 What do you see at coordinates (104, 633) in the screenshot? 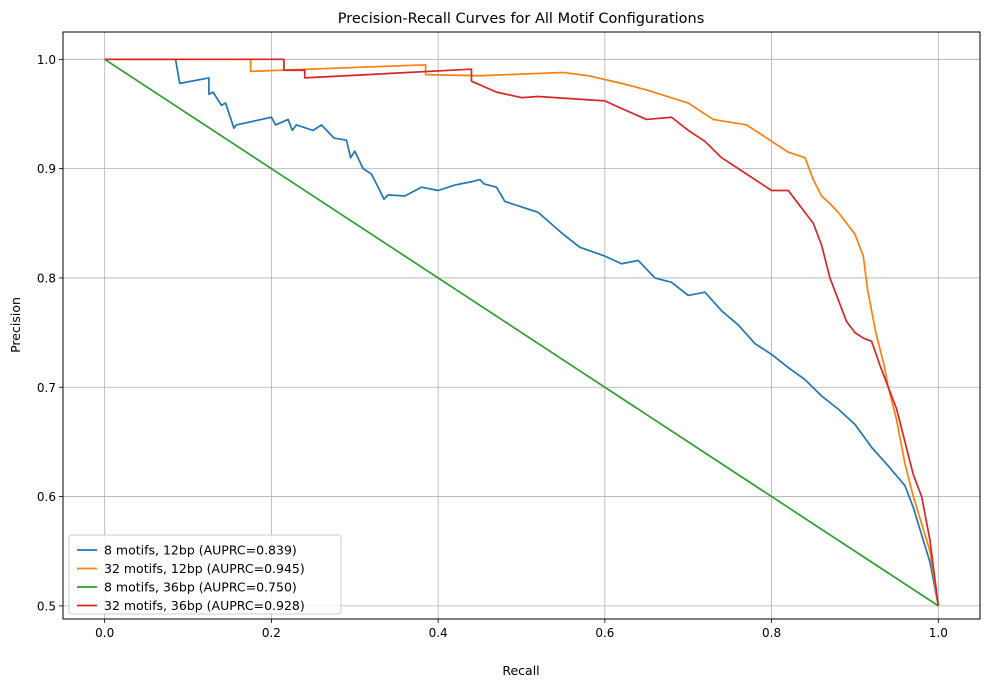
I see `x-tick-label-0: 0.0` at bounding box center [104, 633].